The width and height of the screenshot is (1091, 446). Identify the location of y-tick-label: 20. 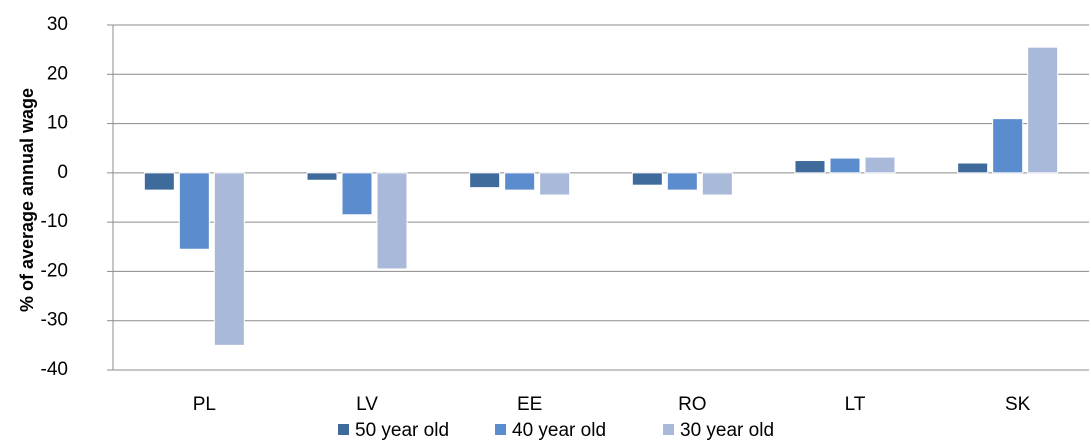
(57, 73).